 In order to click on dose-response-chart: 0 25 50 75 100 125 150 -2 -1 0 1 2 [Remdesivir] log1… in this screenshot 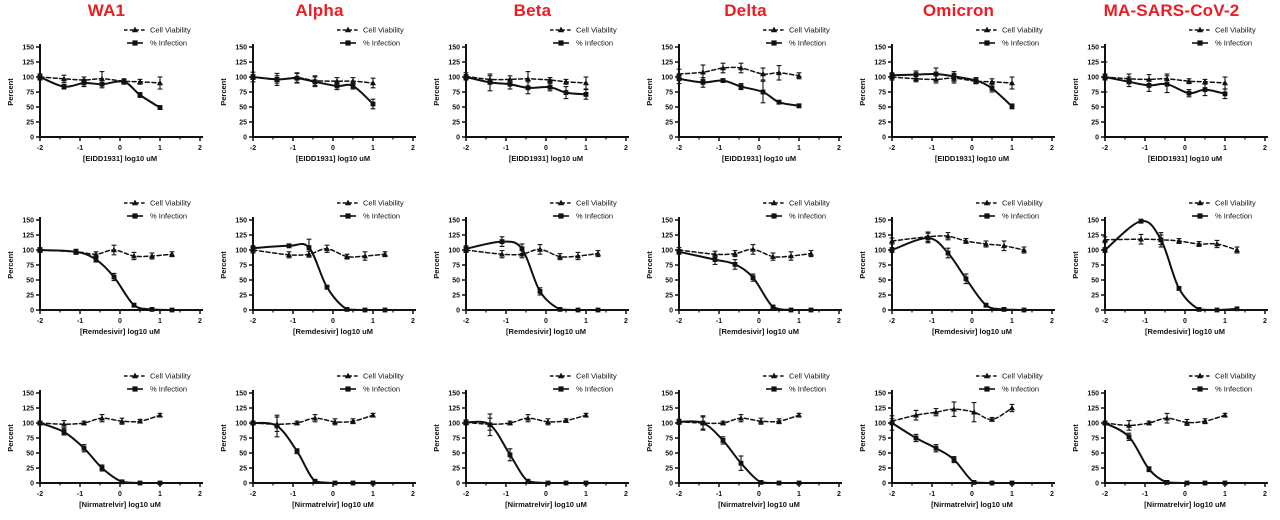, I will do `click(956, 267)`.